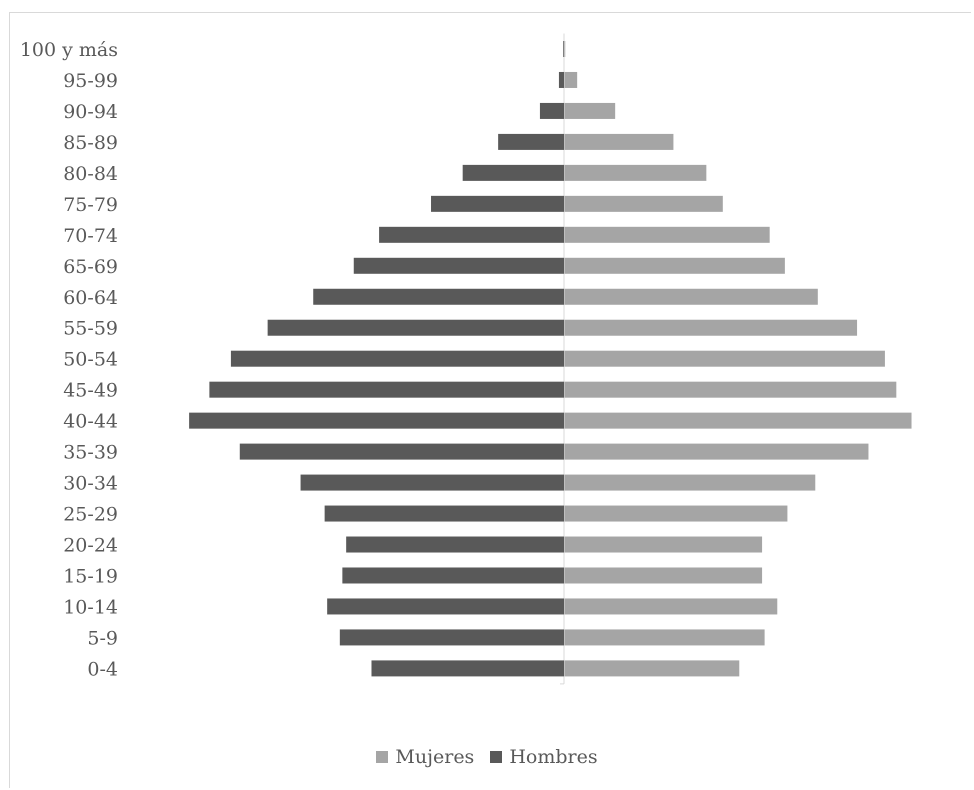  I want to click on legend-label-hombres: Hombres, so click(553, 757).